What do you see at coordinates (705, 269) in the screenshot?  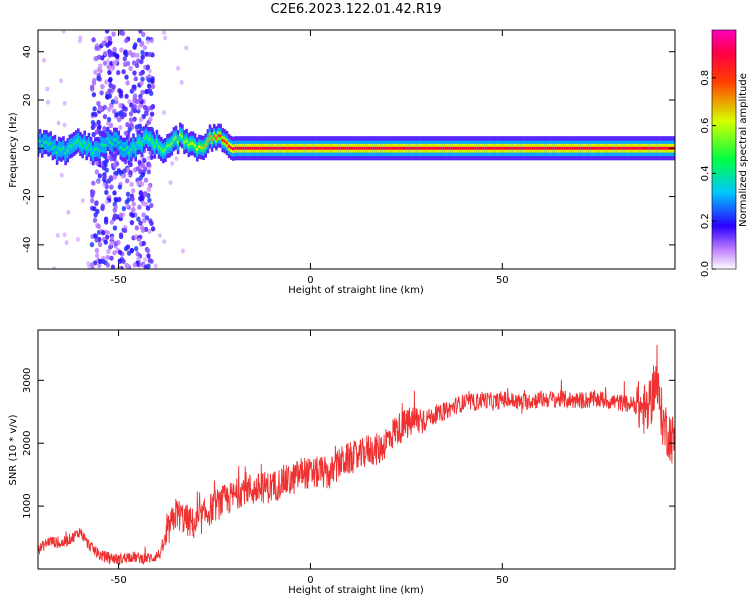 I see `colorbar-tick-label: 0.0` at bounding box center [705, 269].